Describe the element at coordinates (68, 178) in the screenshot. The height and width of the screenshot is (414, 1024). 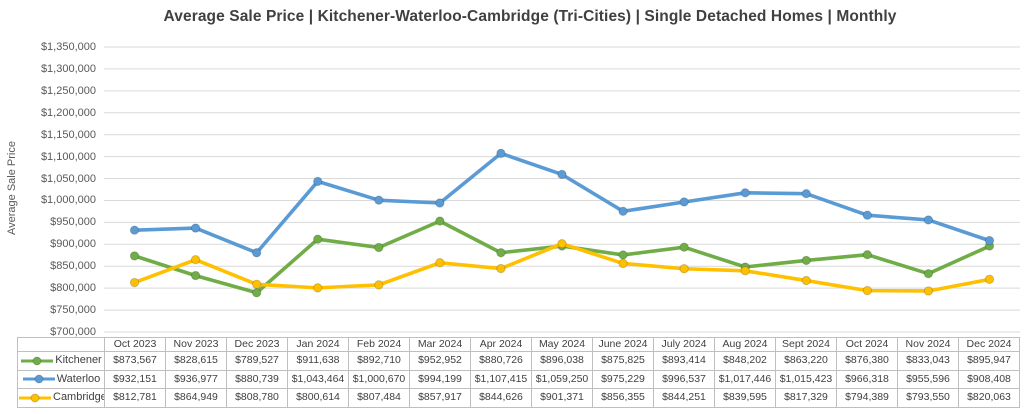
I see `y-tick-label: $1,050,000` at that location.